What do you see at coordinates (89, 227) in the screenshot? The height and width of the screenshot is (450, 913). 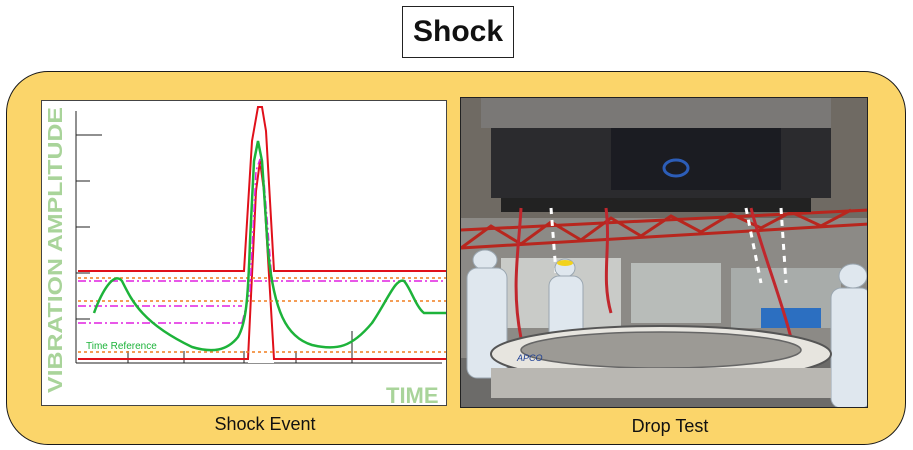 I see `y-axis-ticks` at bounding box center [89, 227].